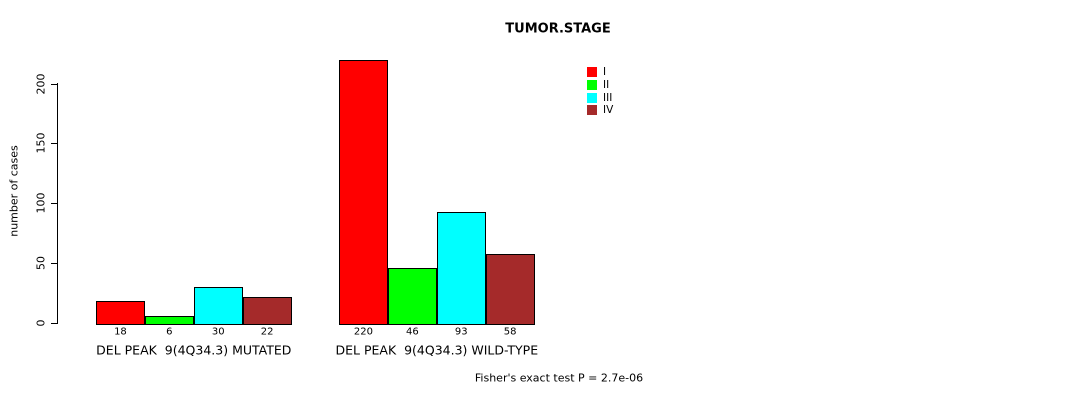 This screenshot has height=400, width=1090. I want to click on bar-ii-group2, so click(412, 296).